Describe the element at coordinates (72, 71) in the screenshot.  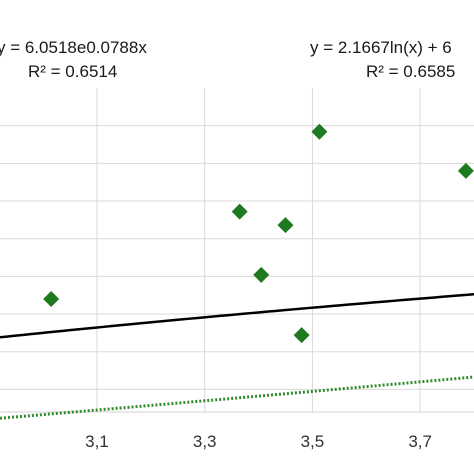
I see `exp-trendline-r2: R² = 0.6514` at that location.